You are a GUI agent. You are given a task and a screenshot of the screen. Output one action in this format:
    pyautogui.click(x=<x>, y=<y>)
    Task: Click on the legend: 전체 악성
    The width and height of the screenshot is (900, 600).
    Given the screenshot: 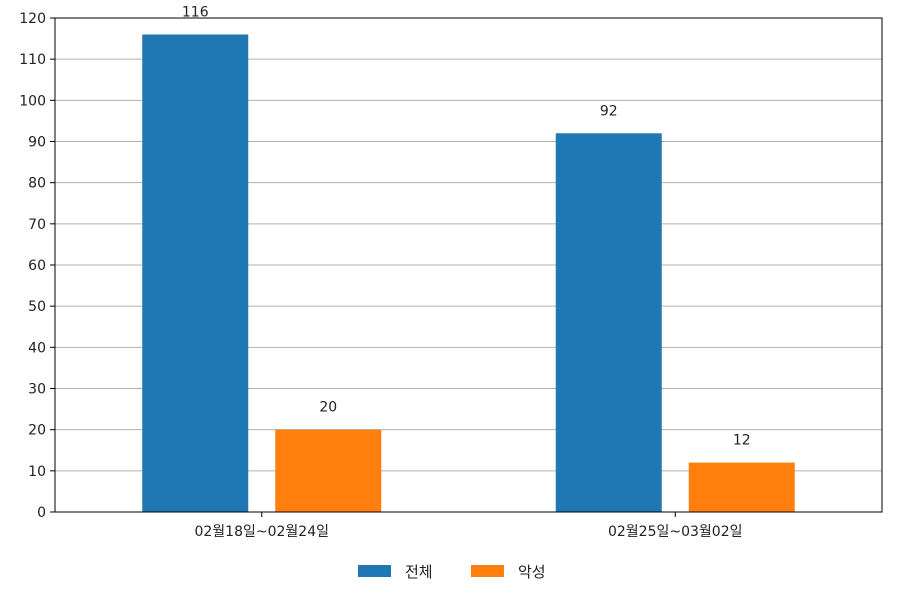 What is the action you would take?
    pyautogui.click(x=452, y=572)
    